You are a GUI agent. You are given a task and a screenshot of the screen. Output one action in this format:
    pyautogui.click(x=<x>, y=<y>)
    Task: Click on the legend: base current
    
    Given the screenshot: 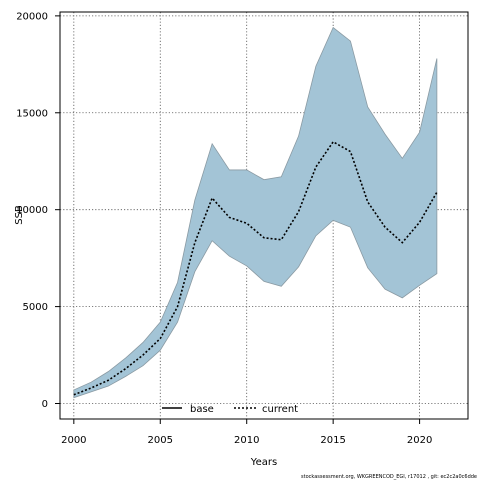 What is the action you would take?
    pyautogui.click(x=230, y=409)
    